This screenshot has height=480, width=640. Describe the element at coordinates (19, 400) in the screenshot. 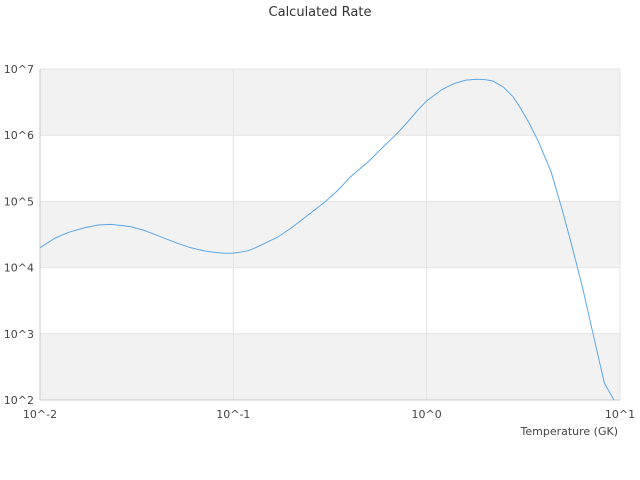

I see `y-tick-label: 10^2` at that location.